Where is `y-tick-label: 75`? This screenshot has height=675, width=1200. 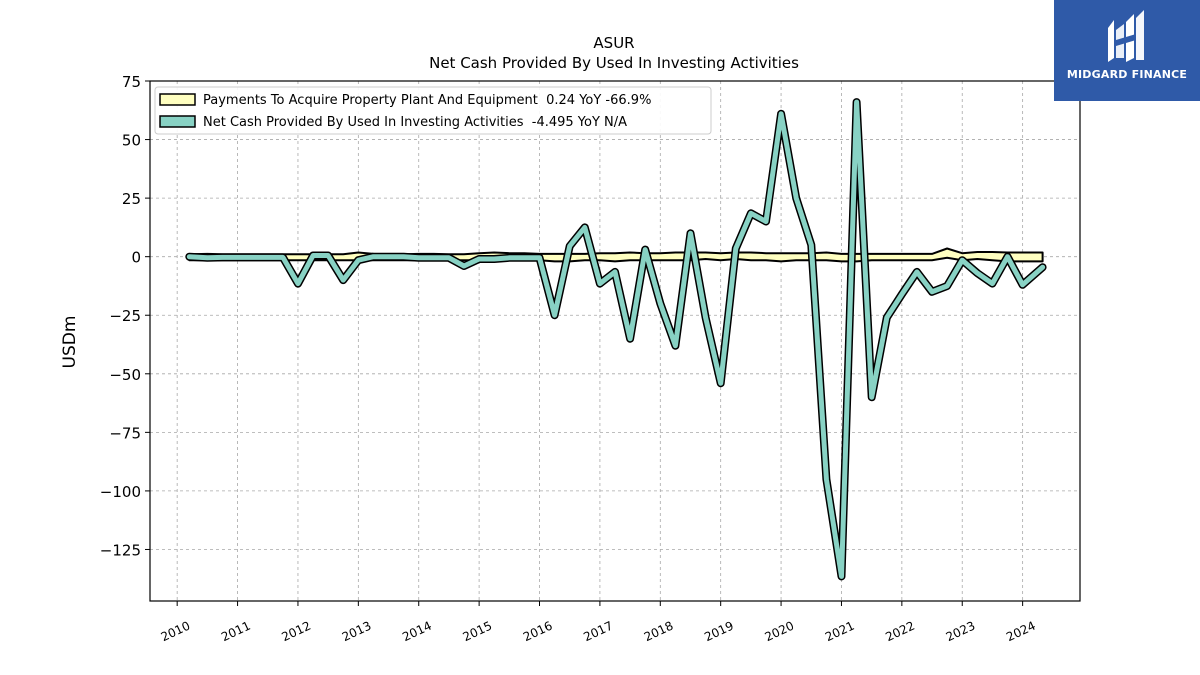
y-tick-label: 75 is located at coordinates (131, 82).